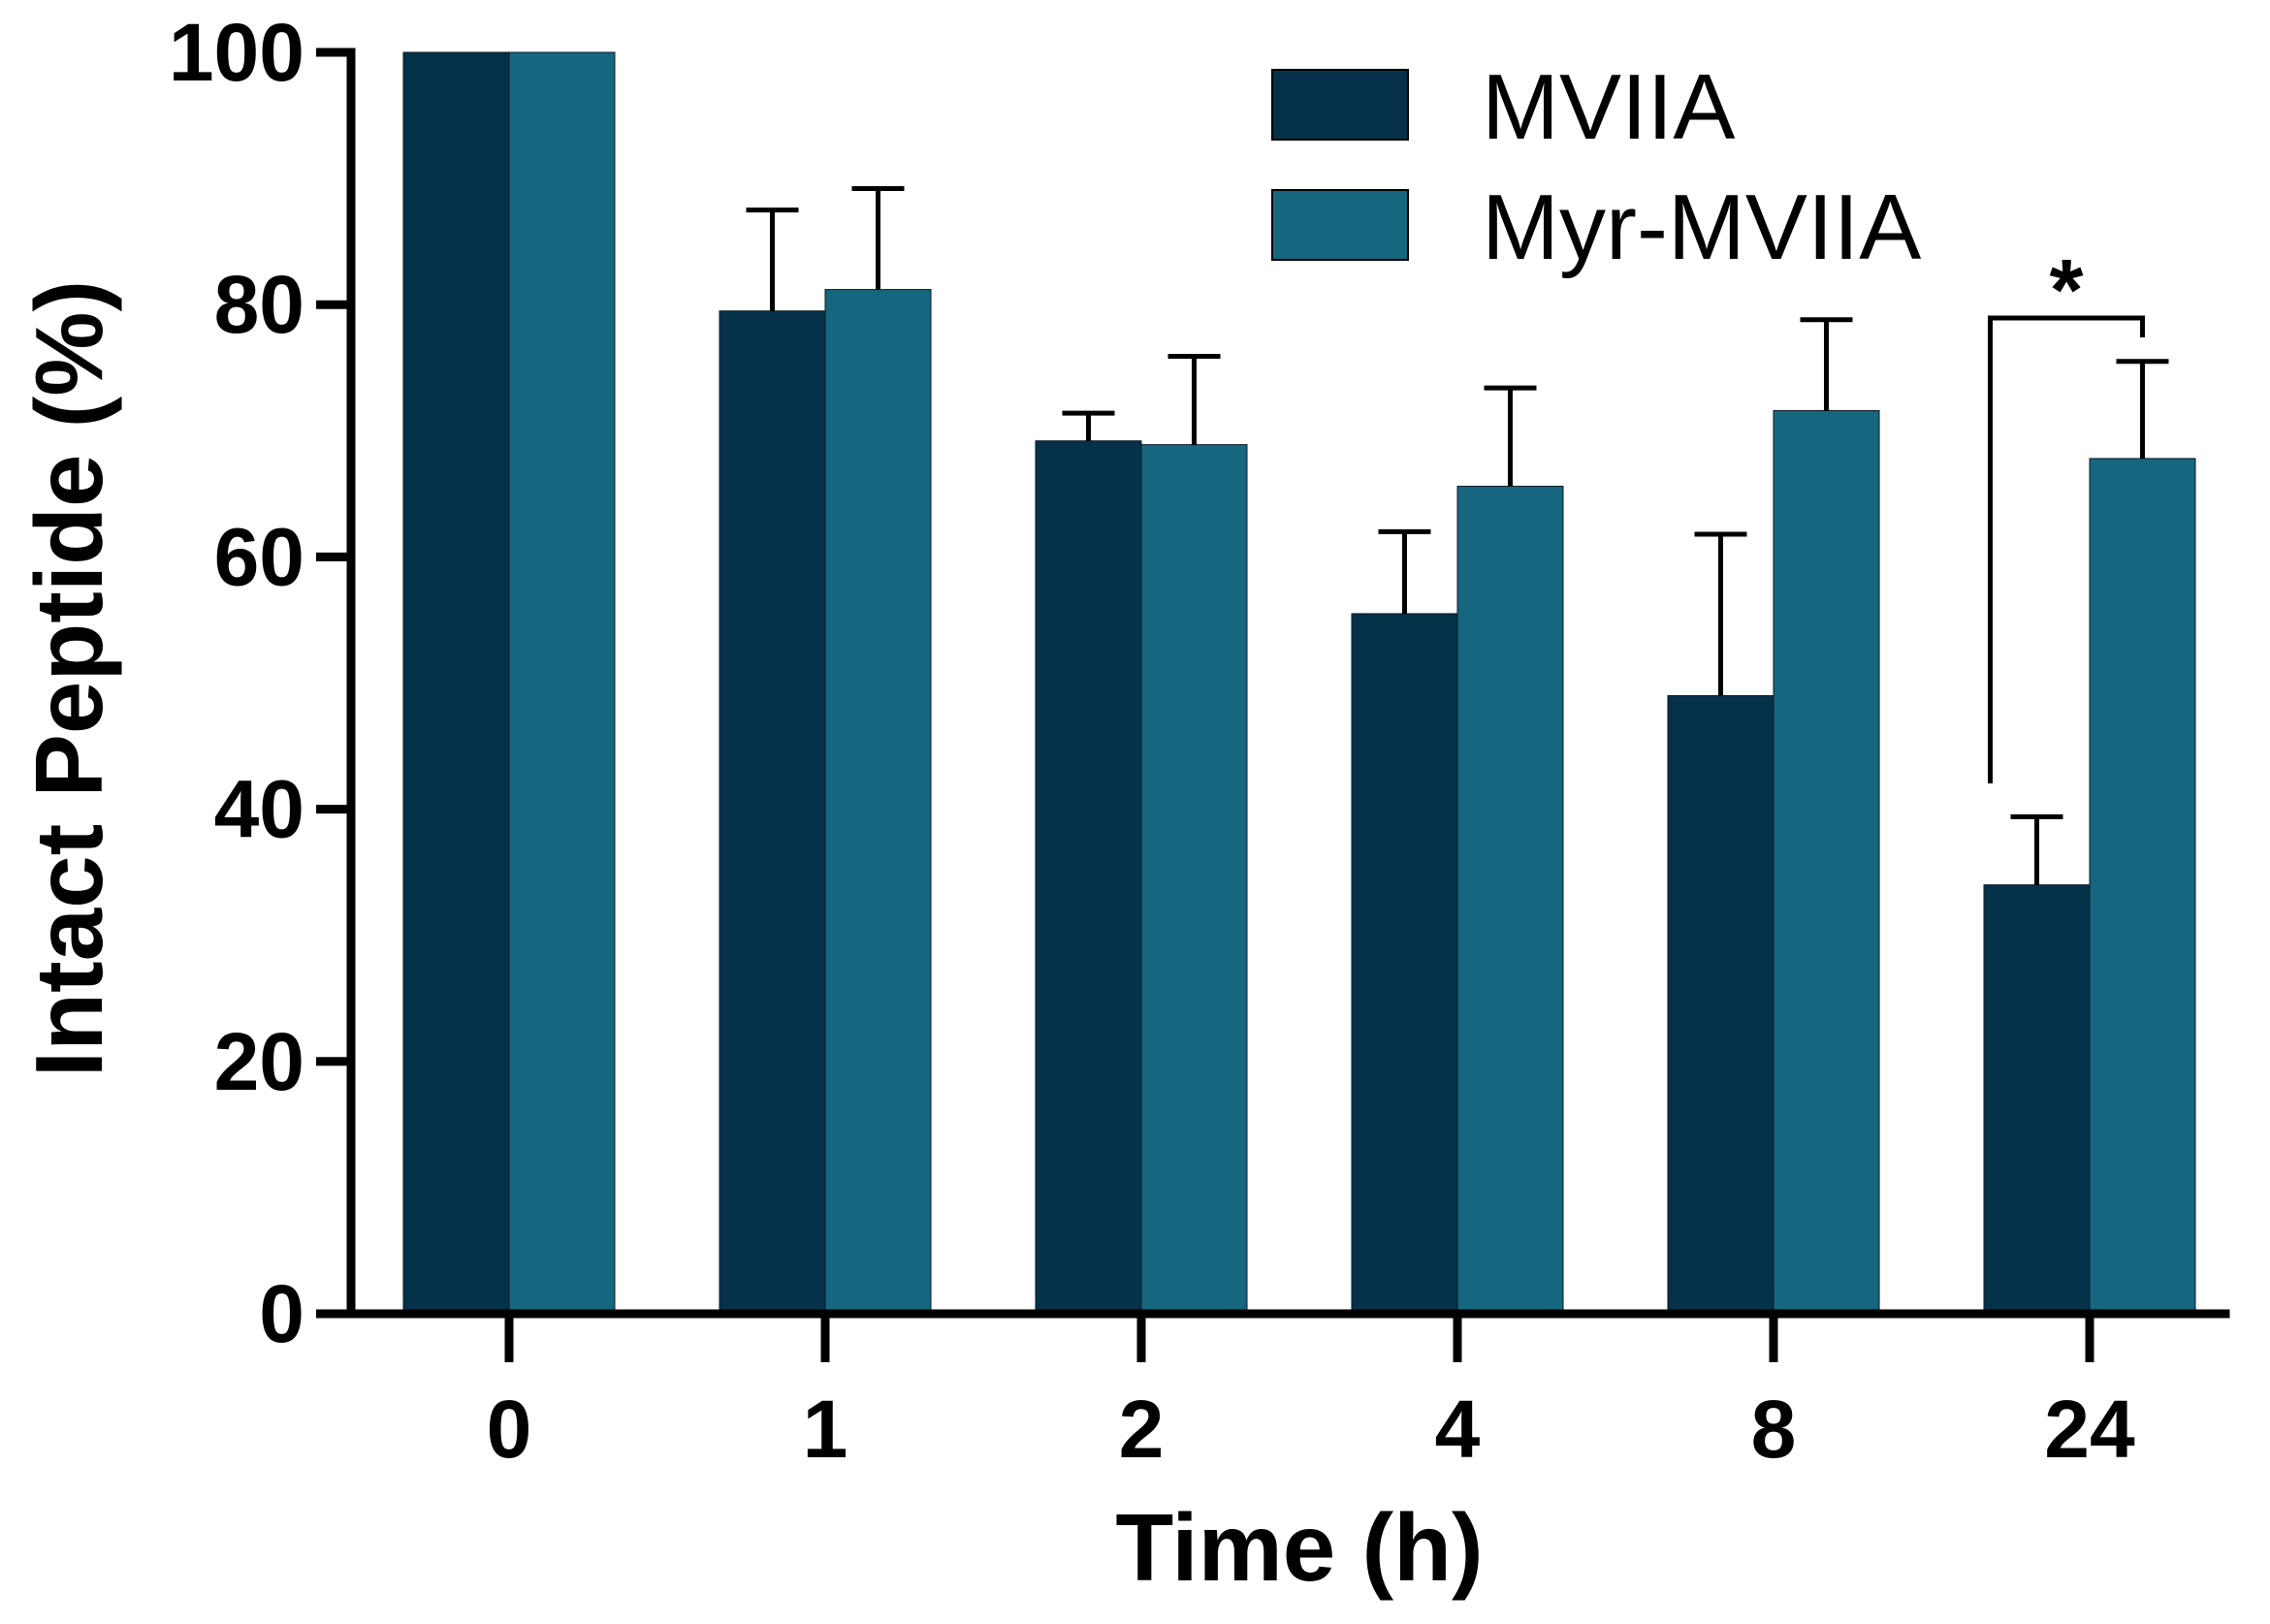 This screenshot has height=1624, width=2270. I want to click on legend: MVIIA Myr-MVIIA, so click(1596, 167).